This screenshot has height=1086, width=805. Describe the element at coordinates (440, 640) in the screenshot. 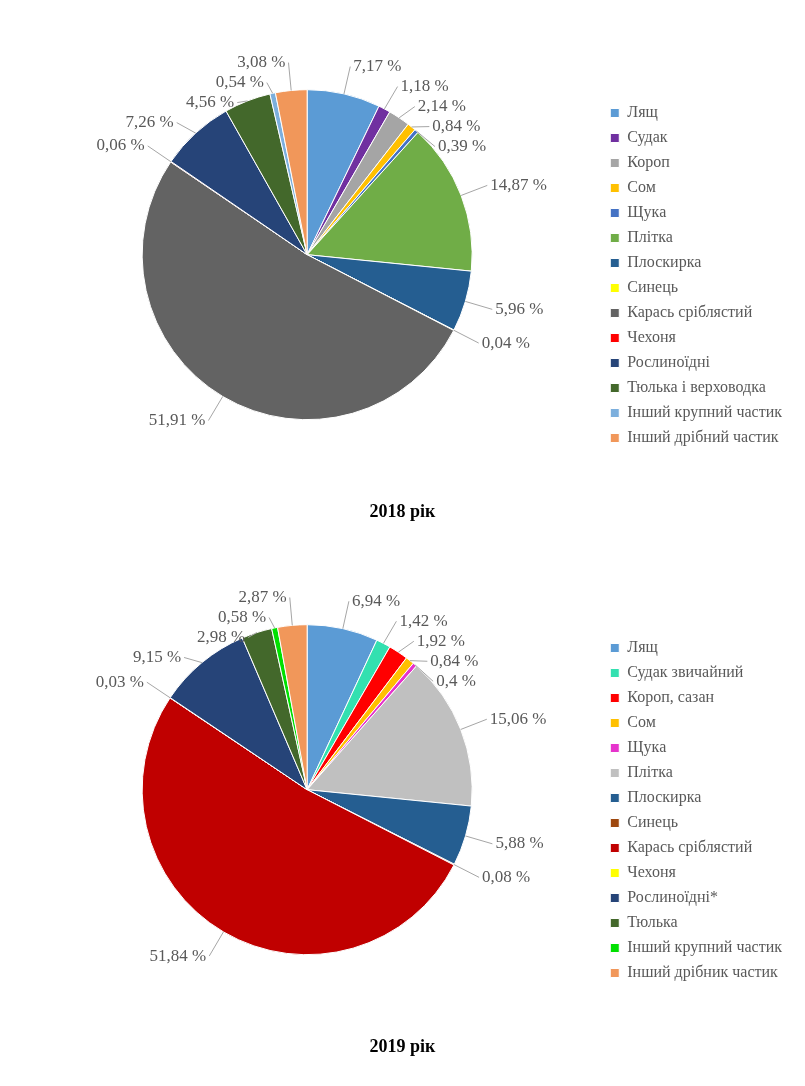

I see `data-label: 1,92 %` at that location.